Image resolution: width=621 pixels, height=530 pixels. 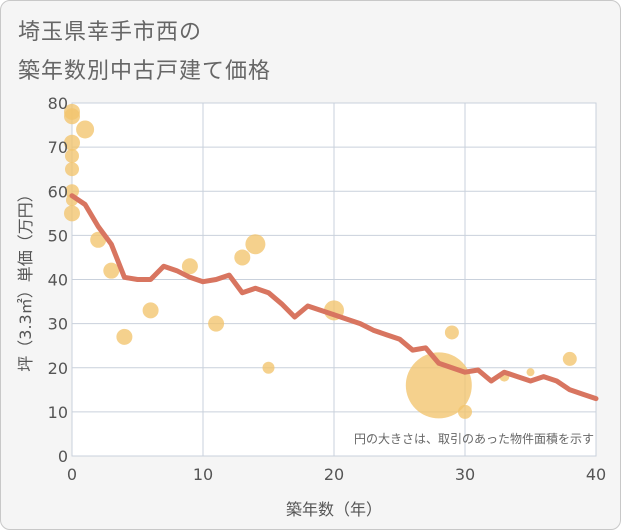 What do you see at coordinates (145, 71) in the screenshot?
I see `chart-title-line2: 築年数別中古戸建て価格` at bounding box center [145, 71].